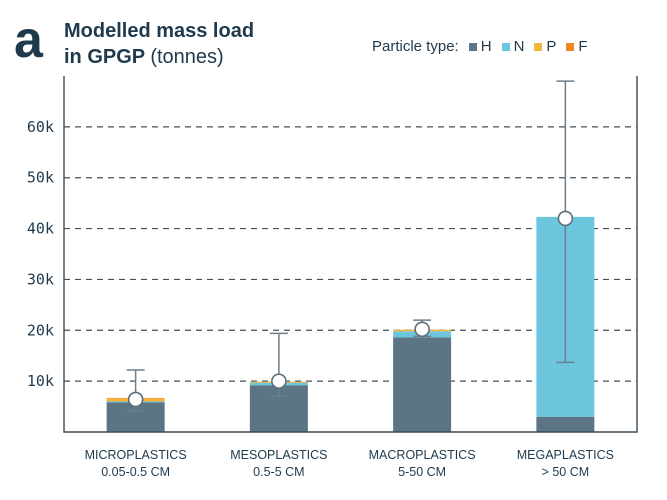 This screenshot has height=500, width=667. What do you see at coordinates (486, 46) in the screenshot?
I see `legend-key-h: H` at bounding box center [486, 46].